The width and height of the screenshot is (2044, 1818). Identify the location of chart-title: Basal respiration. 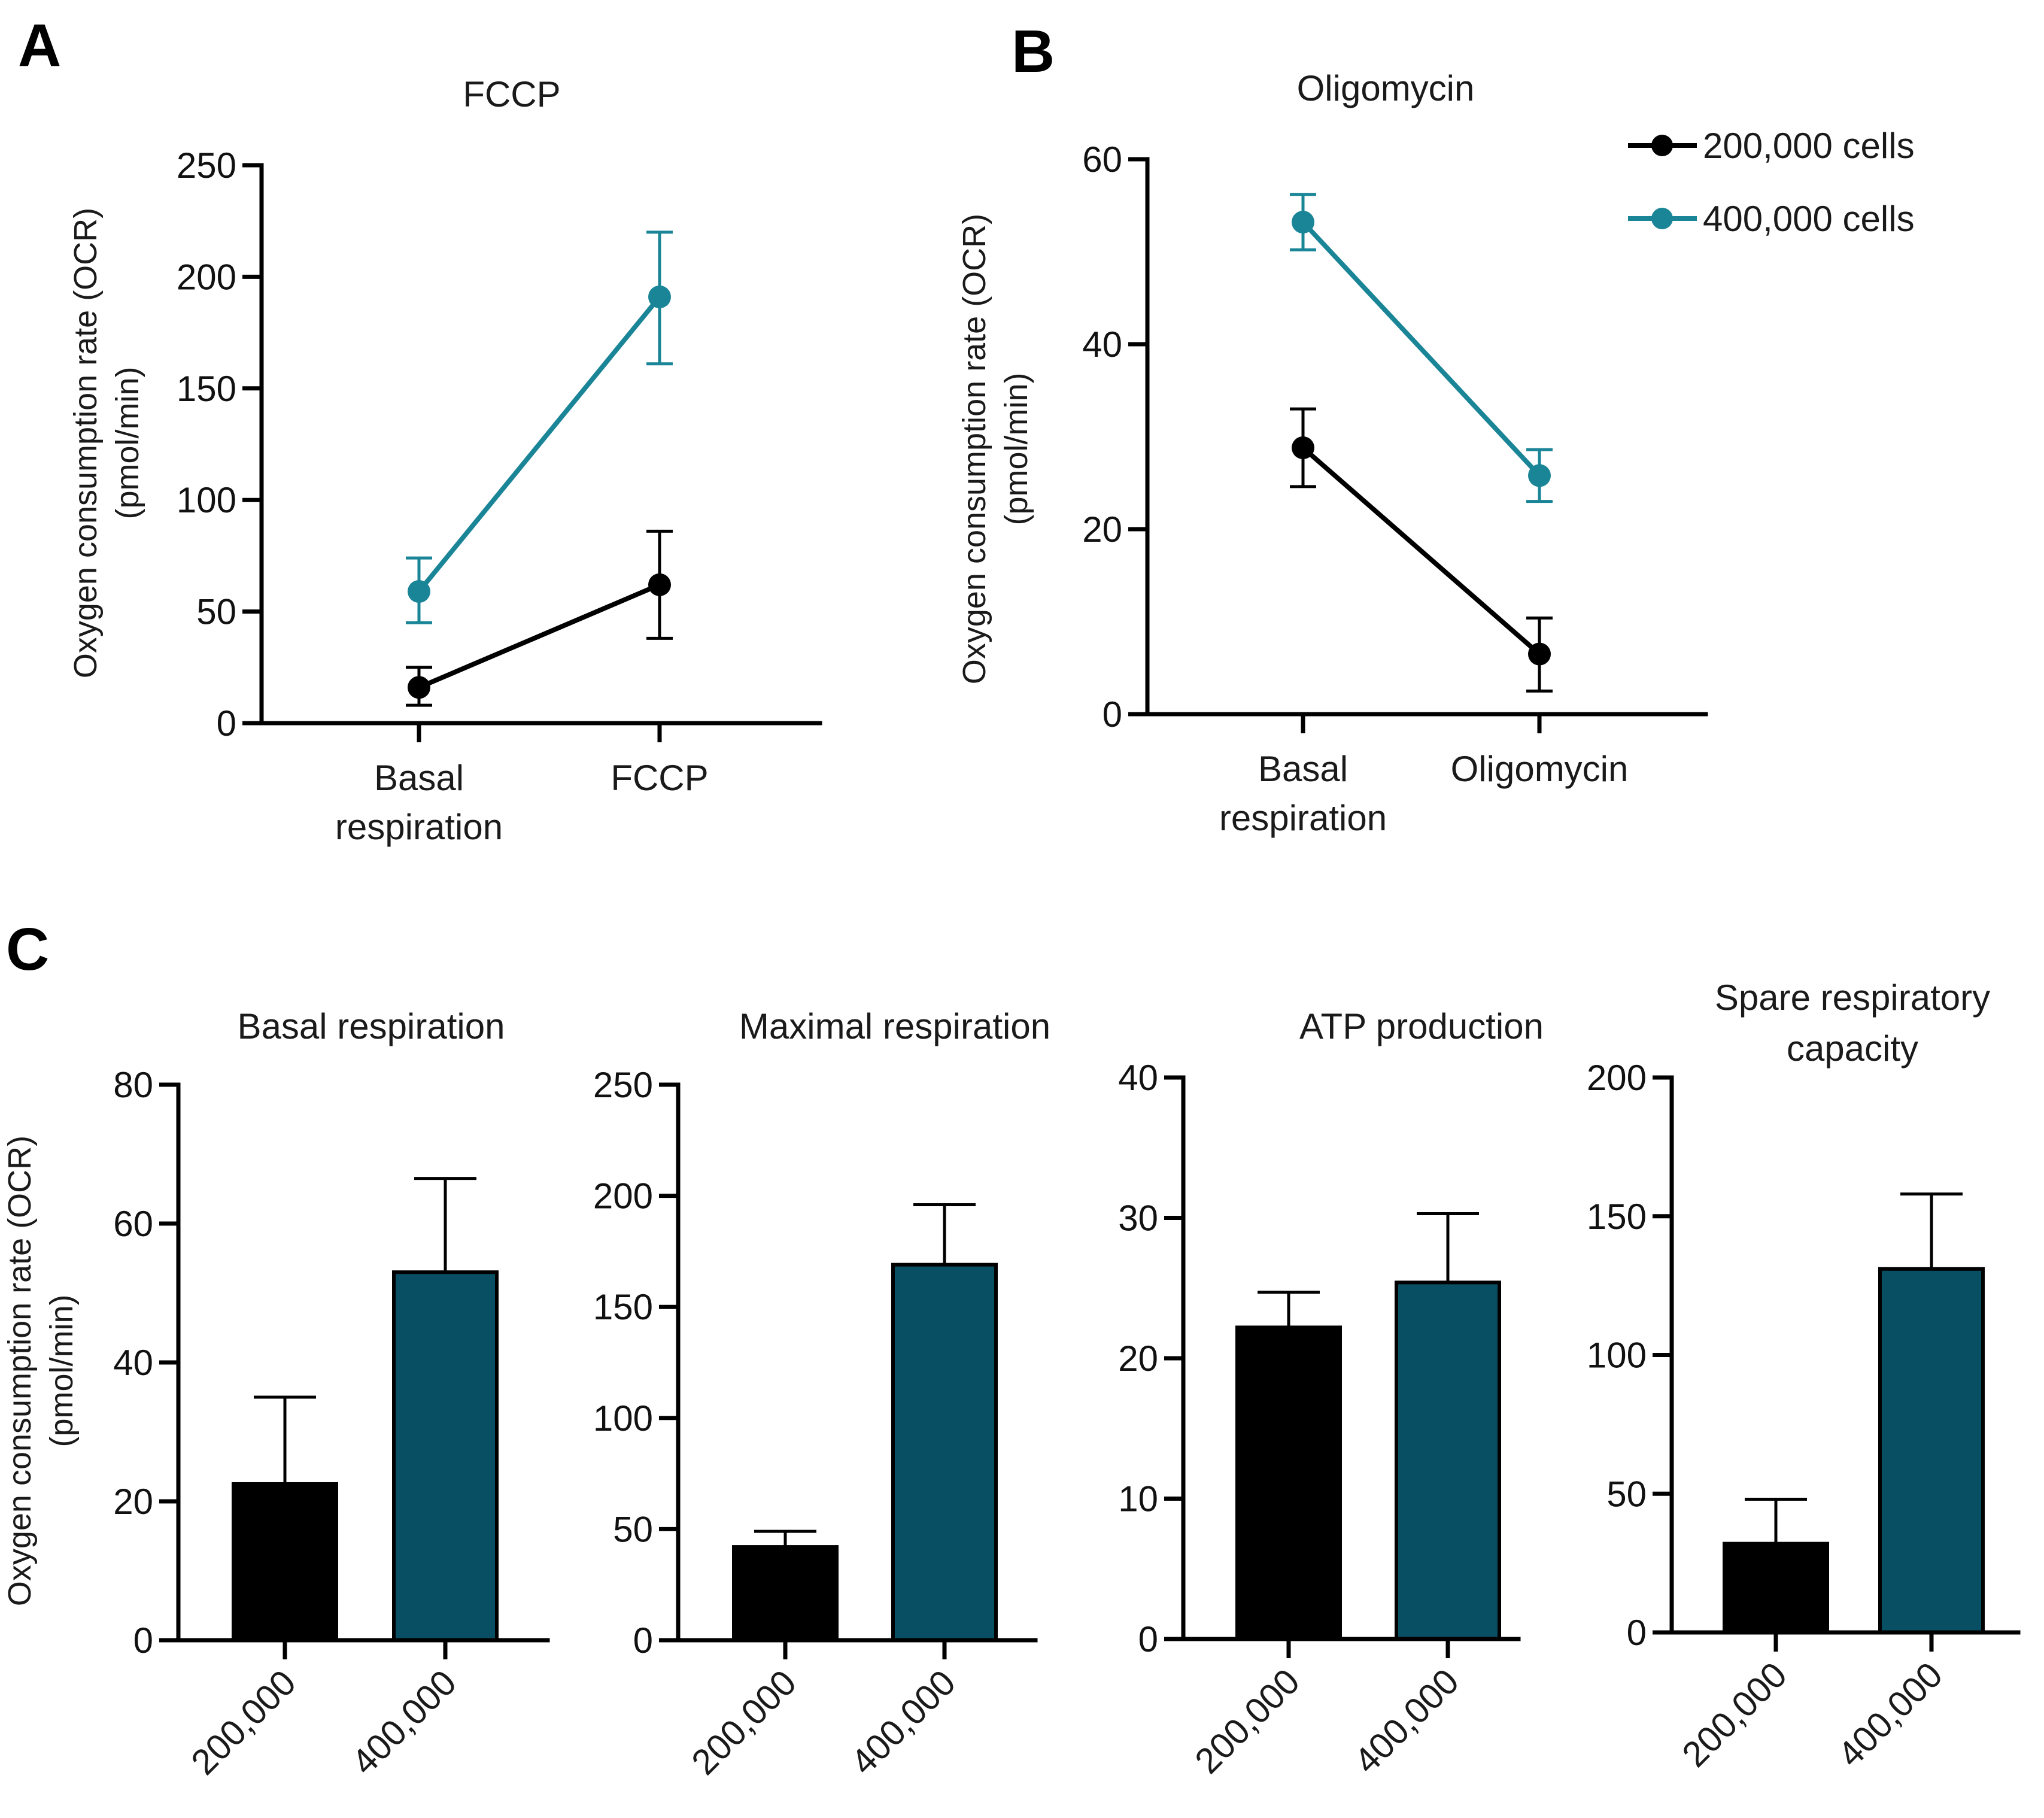
(371, 1026).